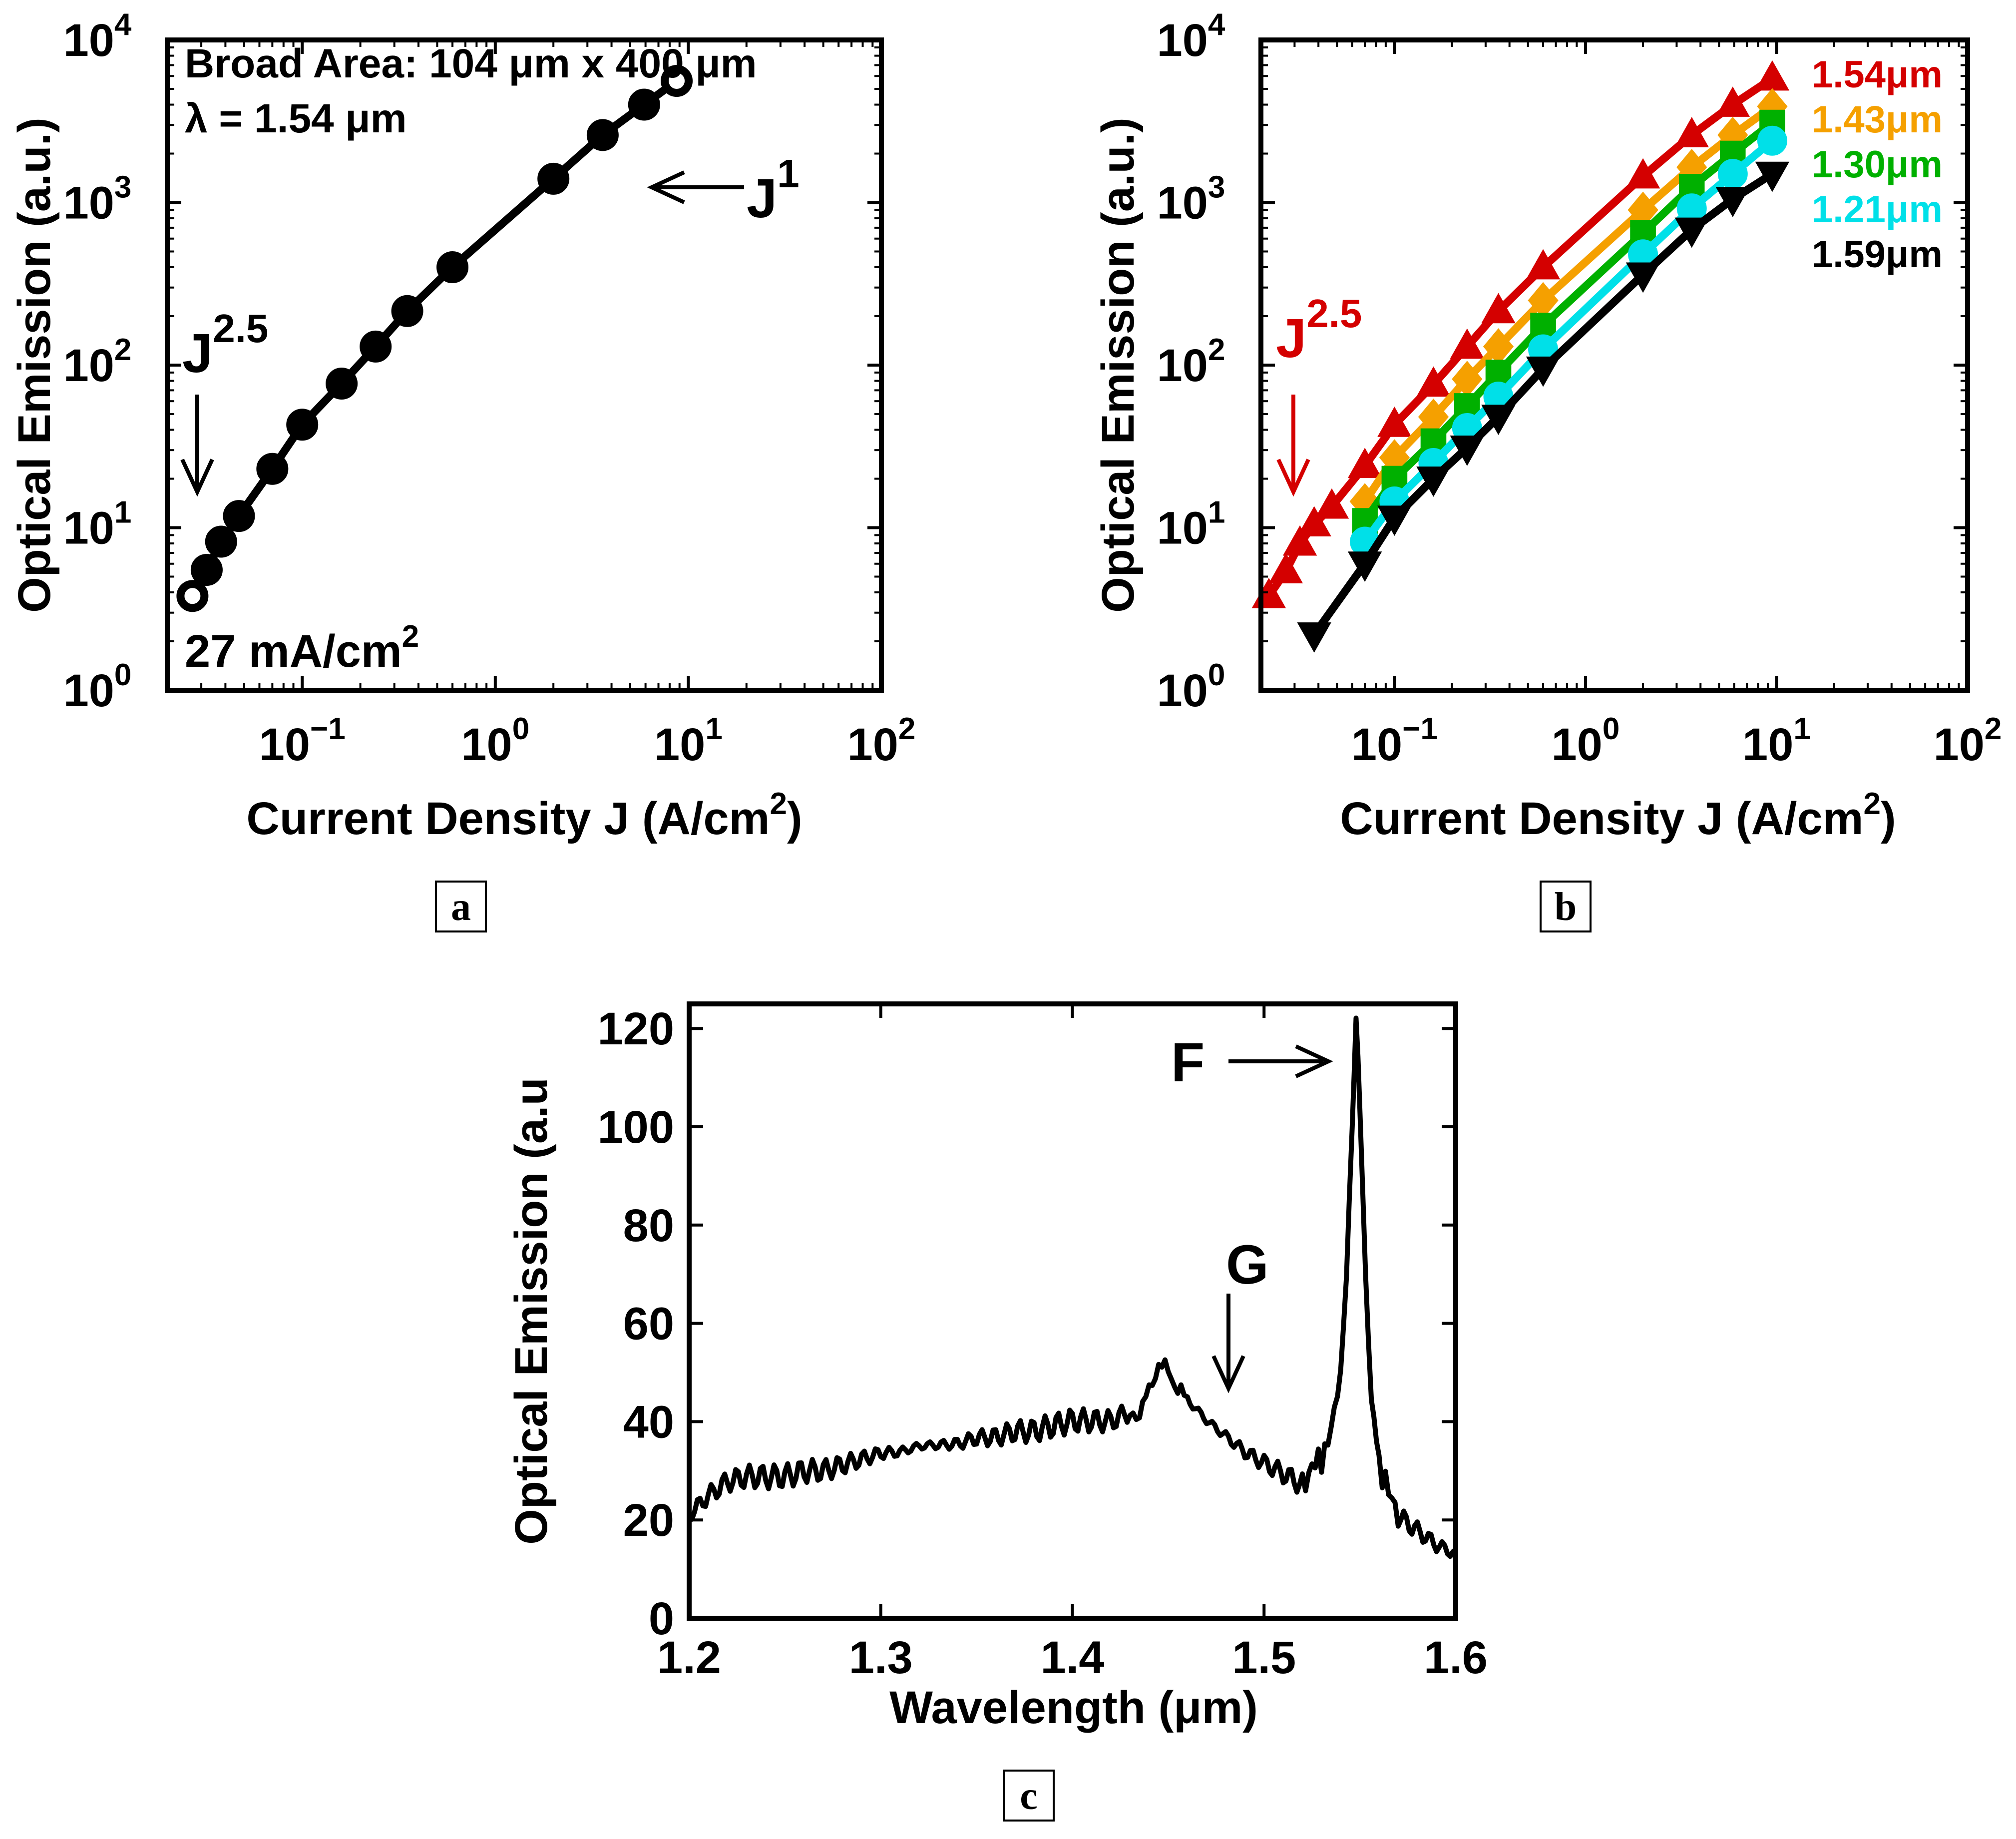  Describe the element at coordinates (1456, 1657) in the screenshot. I see `panel-c-xtick-label: 1.6` at that location.